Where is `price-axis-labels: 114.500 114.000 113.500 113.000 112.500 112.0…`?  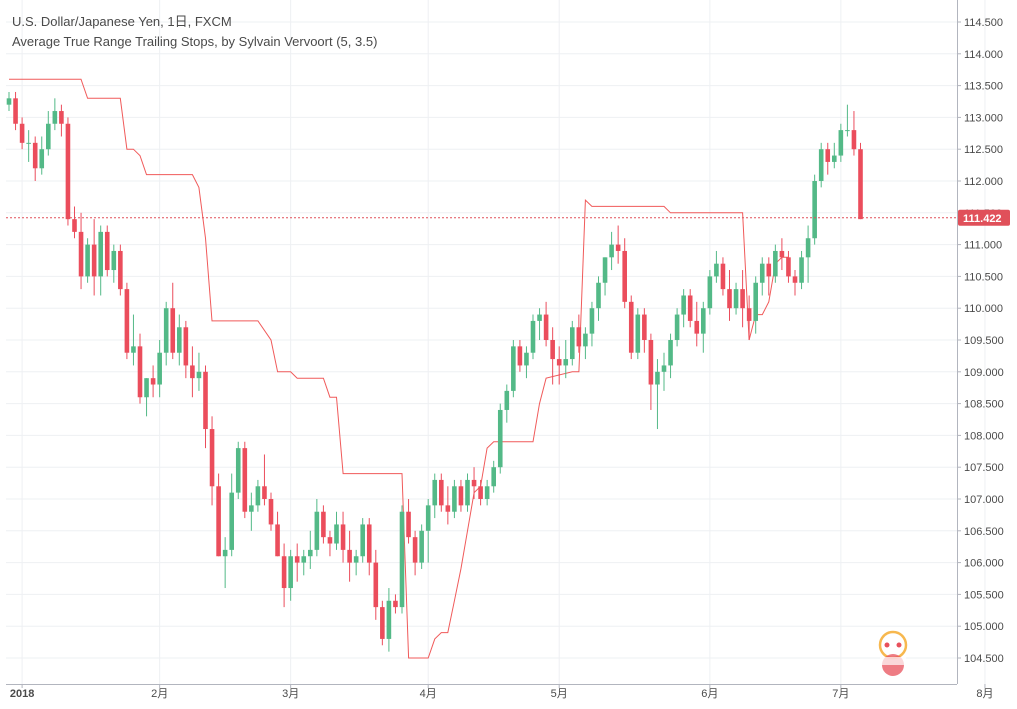
price-axis-labels: 114.500 114.000 113.500 113.000 112.500 112.0… is located at coordinates (980, 341).